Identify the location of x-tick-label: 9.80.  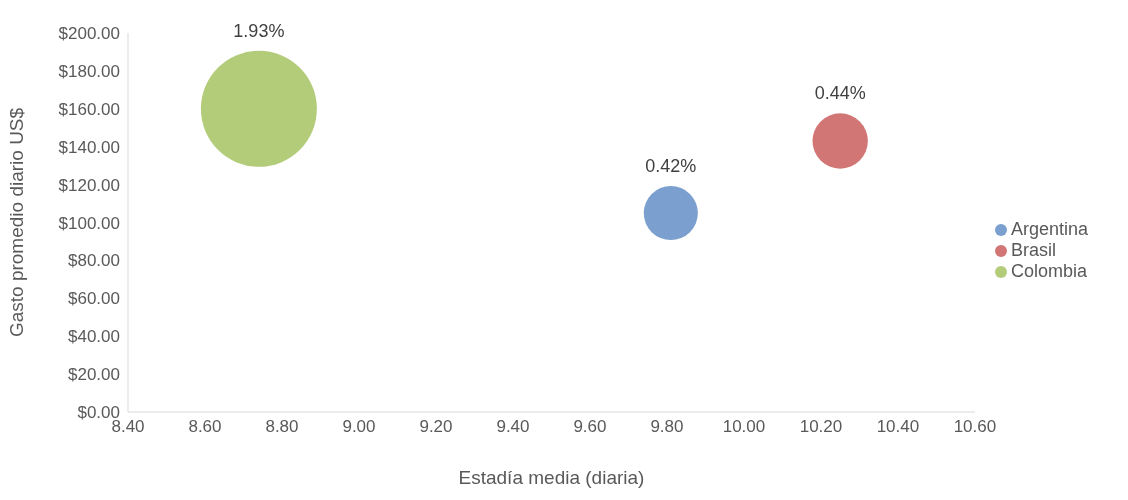
(667, 427).